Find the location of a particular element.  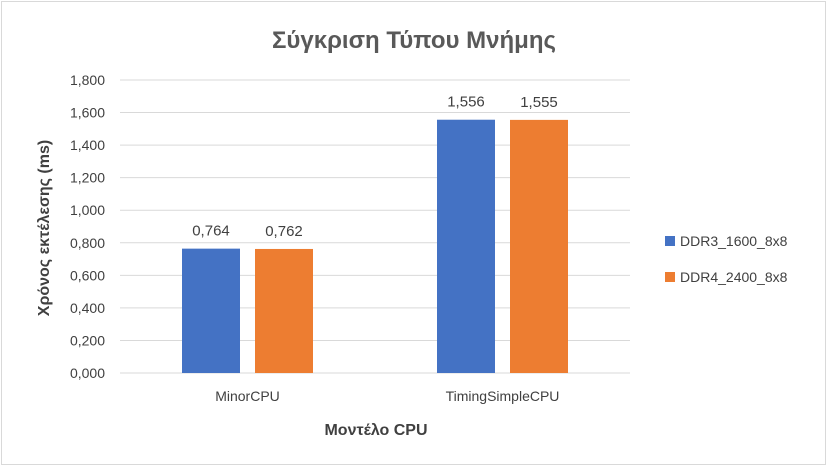

data-label: 1,555 is located at coordinates (539, 102).